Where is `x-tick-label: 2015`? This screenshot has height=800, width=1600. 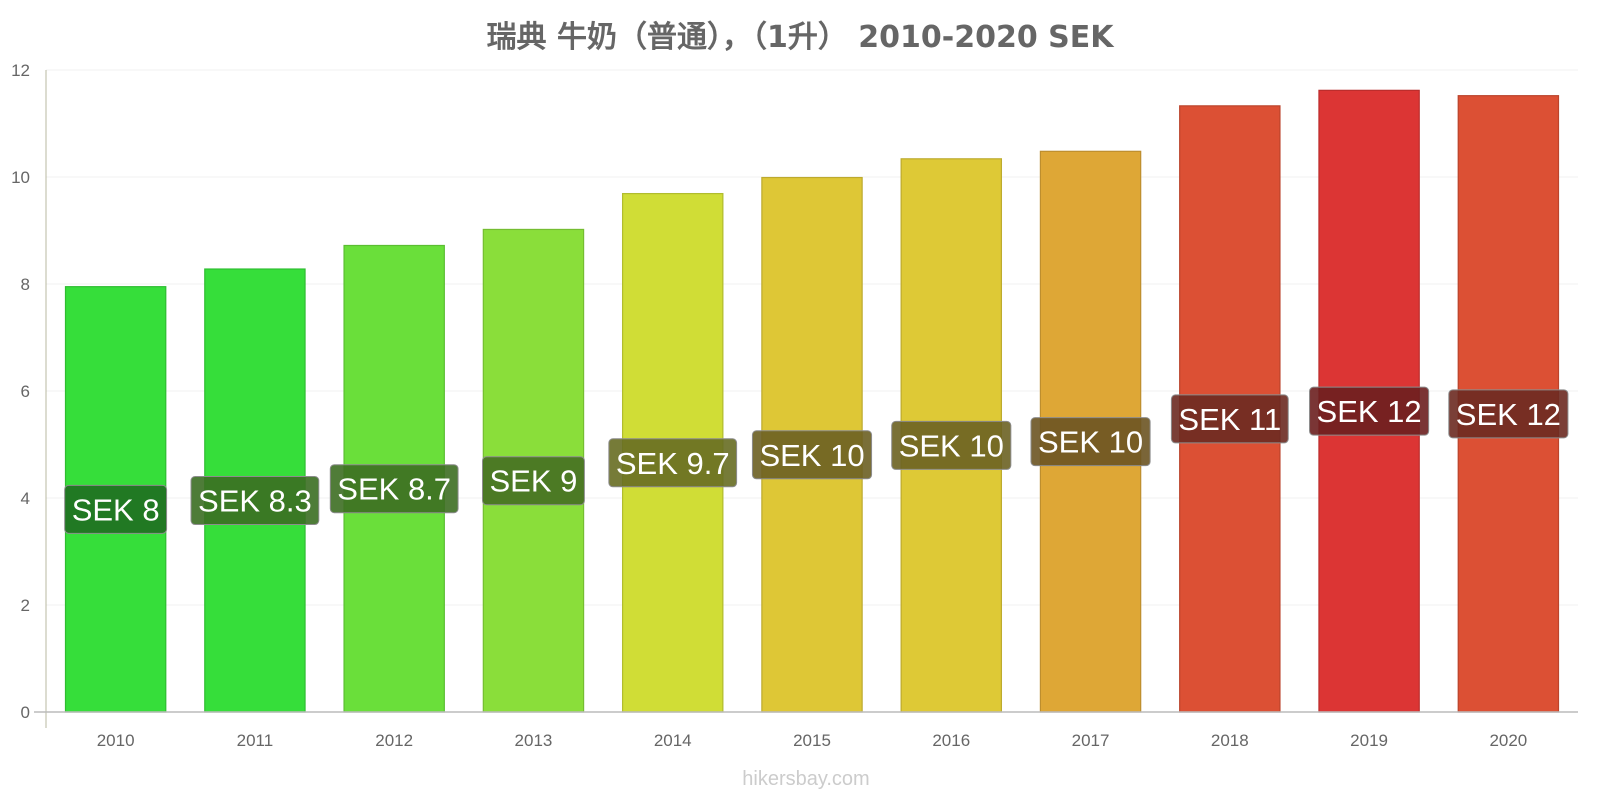
x-tick-label: 2015 is located at coordinates (812, 740).